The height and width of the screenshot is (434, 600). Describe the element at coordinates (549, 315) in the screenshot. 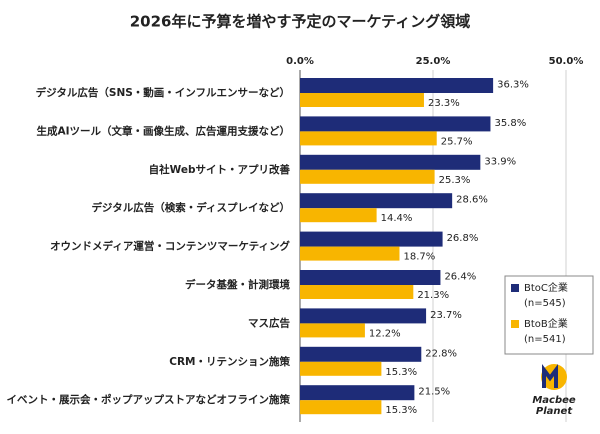

I see `legend-box` at that location.